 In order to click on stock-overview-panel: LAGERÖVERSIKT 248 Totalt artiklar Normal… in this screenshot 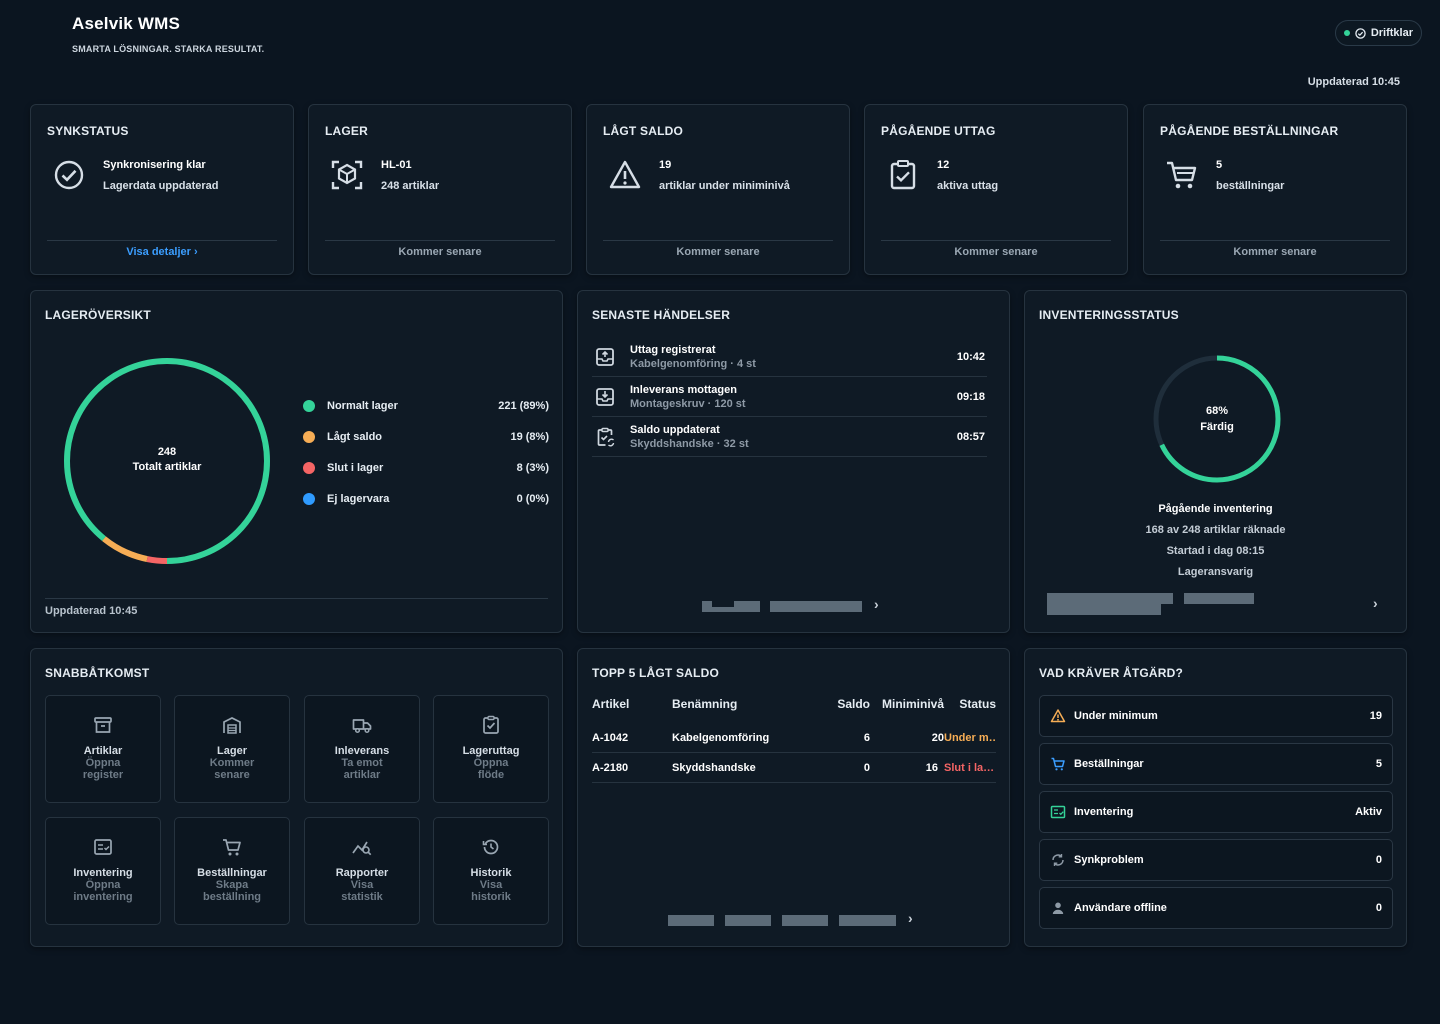, I will do `click(296, 461)`.